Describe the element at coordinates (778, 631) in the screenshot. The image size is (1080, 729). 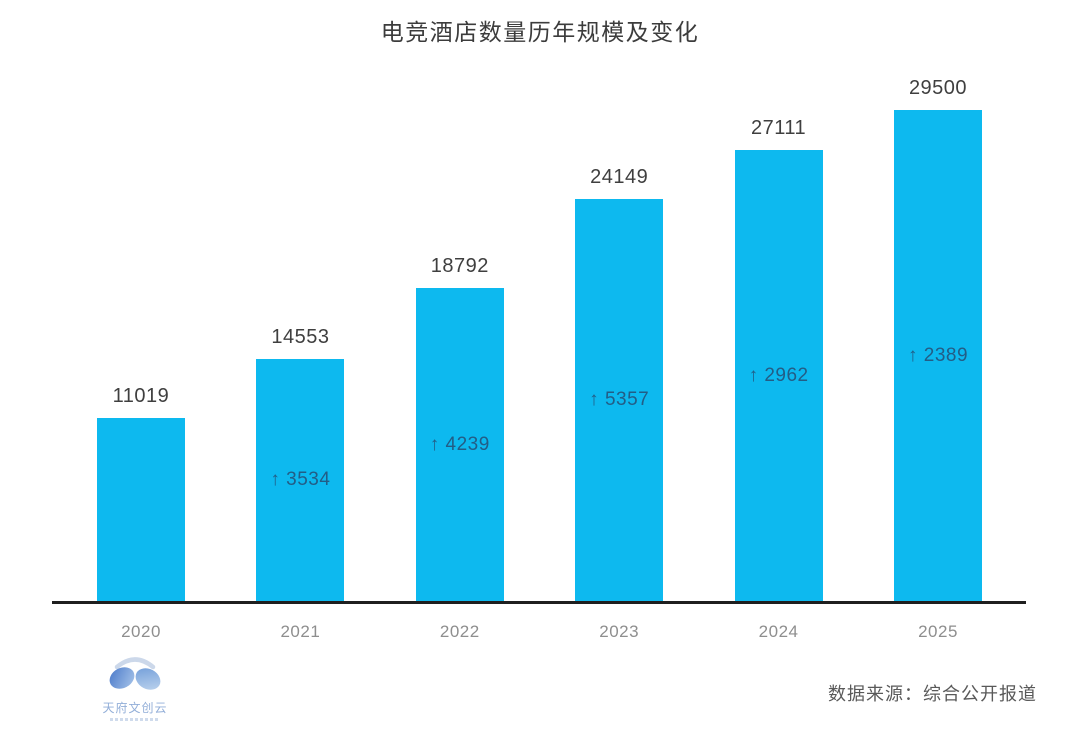
I see `x-tick-label: 2024` at that location.